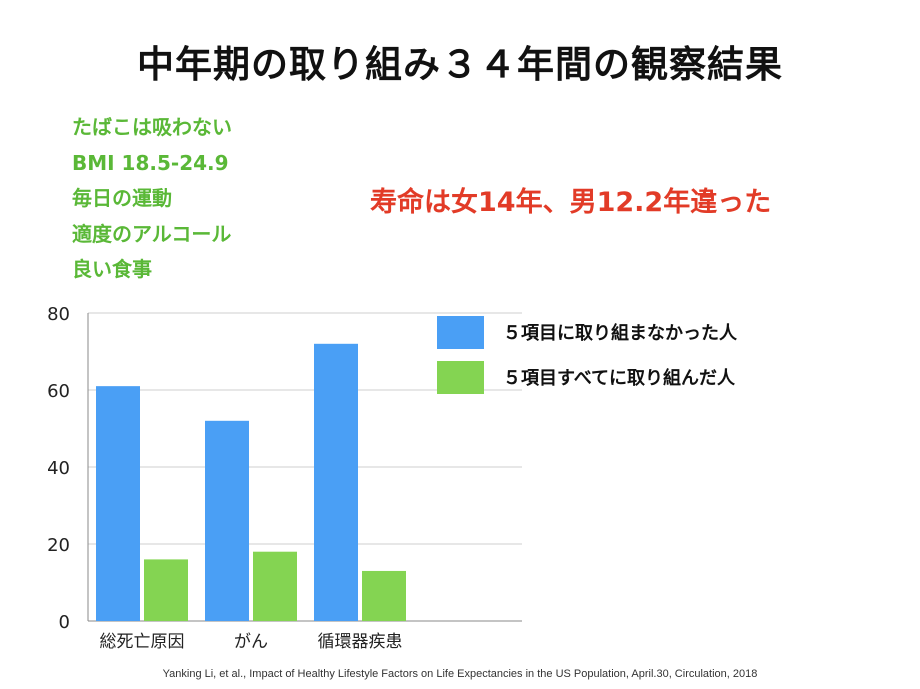 The image size is (920, 689). What do you see at coordinates (152, 233) in the screenshot?
I see `factor-item: 適度のアルコール` at bounding box center [152, 233].